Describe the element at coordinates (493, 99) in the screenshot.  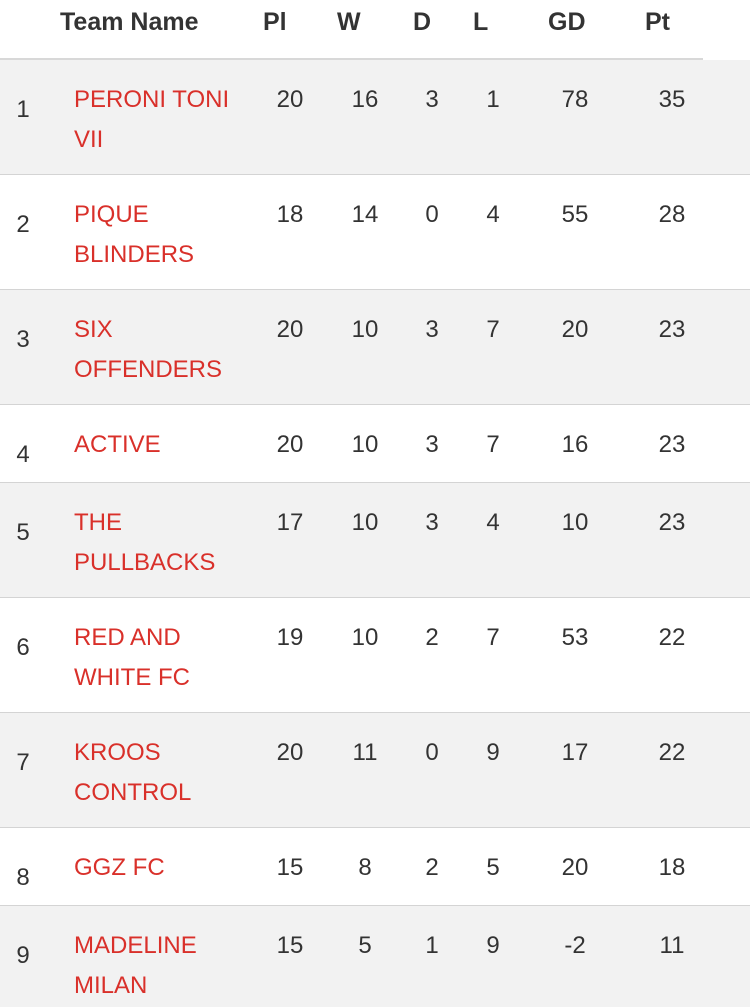
I see `lost: 1` at that location.